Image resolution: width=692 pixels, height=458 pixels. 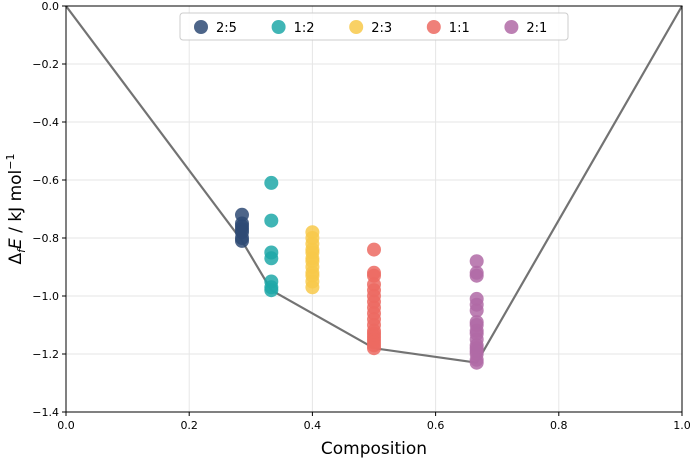 What do you see at coordinates (436, 425) in the screenshot?
I see `x-tick-label: 0.6` at bounding box center [436, 425].